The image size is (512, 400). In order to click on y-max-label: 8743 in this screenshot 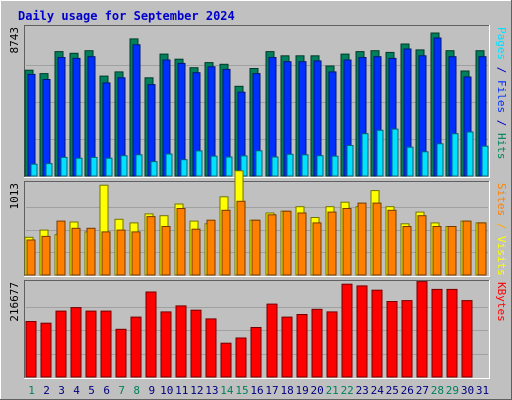, I will do `click(14, 40)`.